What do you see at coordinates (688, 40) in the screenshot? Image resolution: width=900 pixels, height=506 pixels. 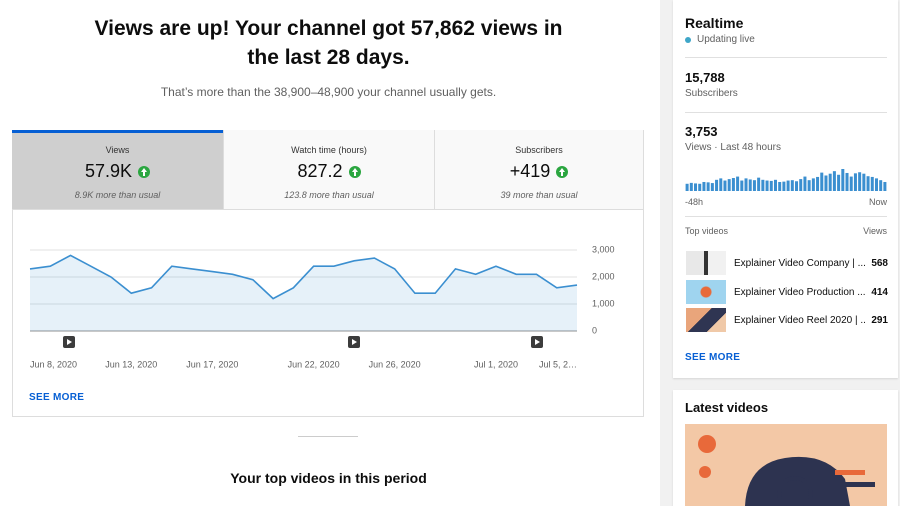 I see `live-dot` at bounding box center [688, 40].